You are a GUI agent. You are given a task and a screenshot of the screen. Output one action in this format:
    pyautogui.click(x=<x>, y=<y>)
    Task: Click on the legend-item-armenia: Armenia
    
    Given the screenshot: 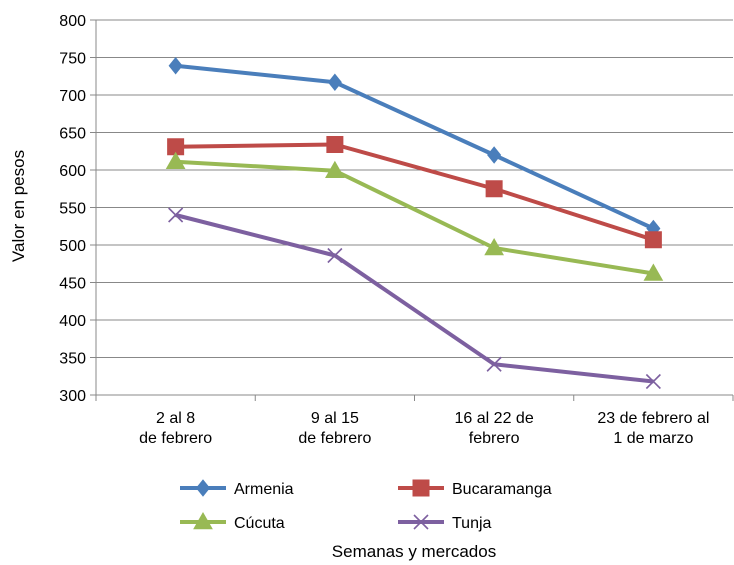 What is the action you would take?
    pyautogui.click(x=237, y=488)
    